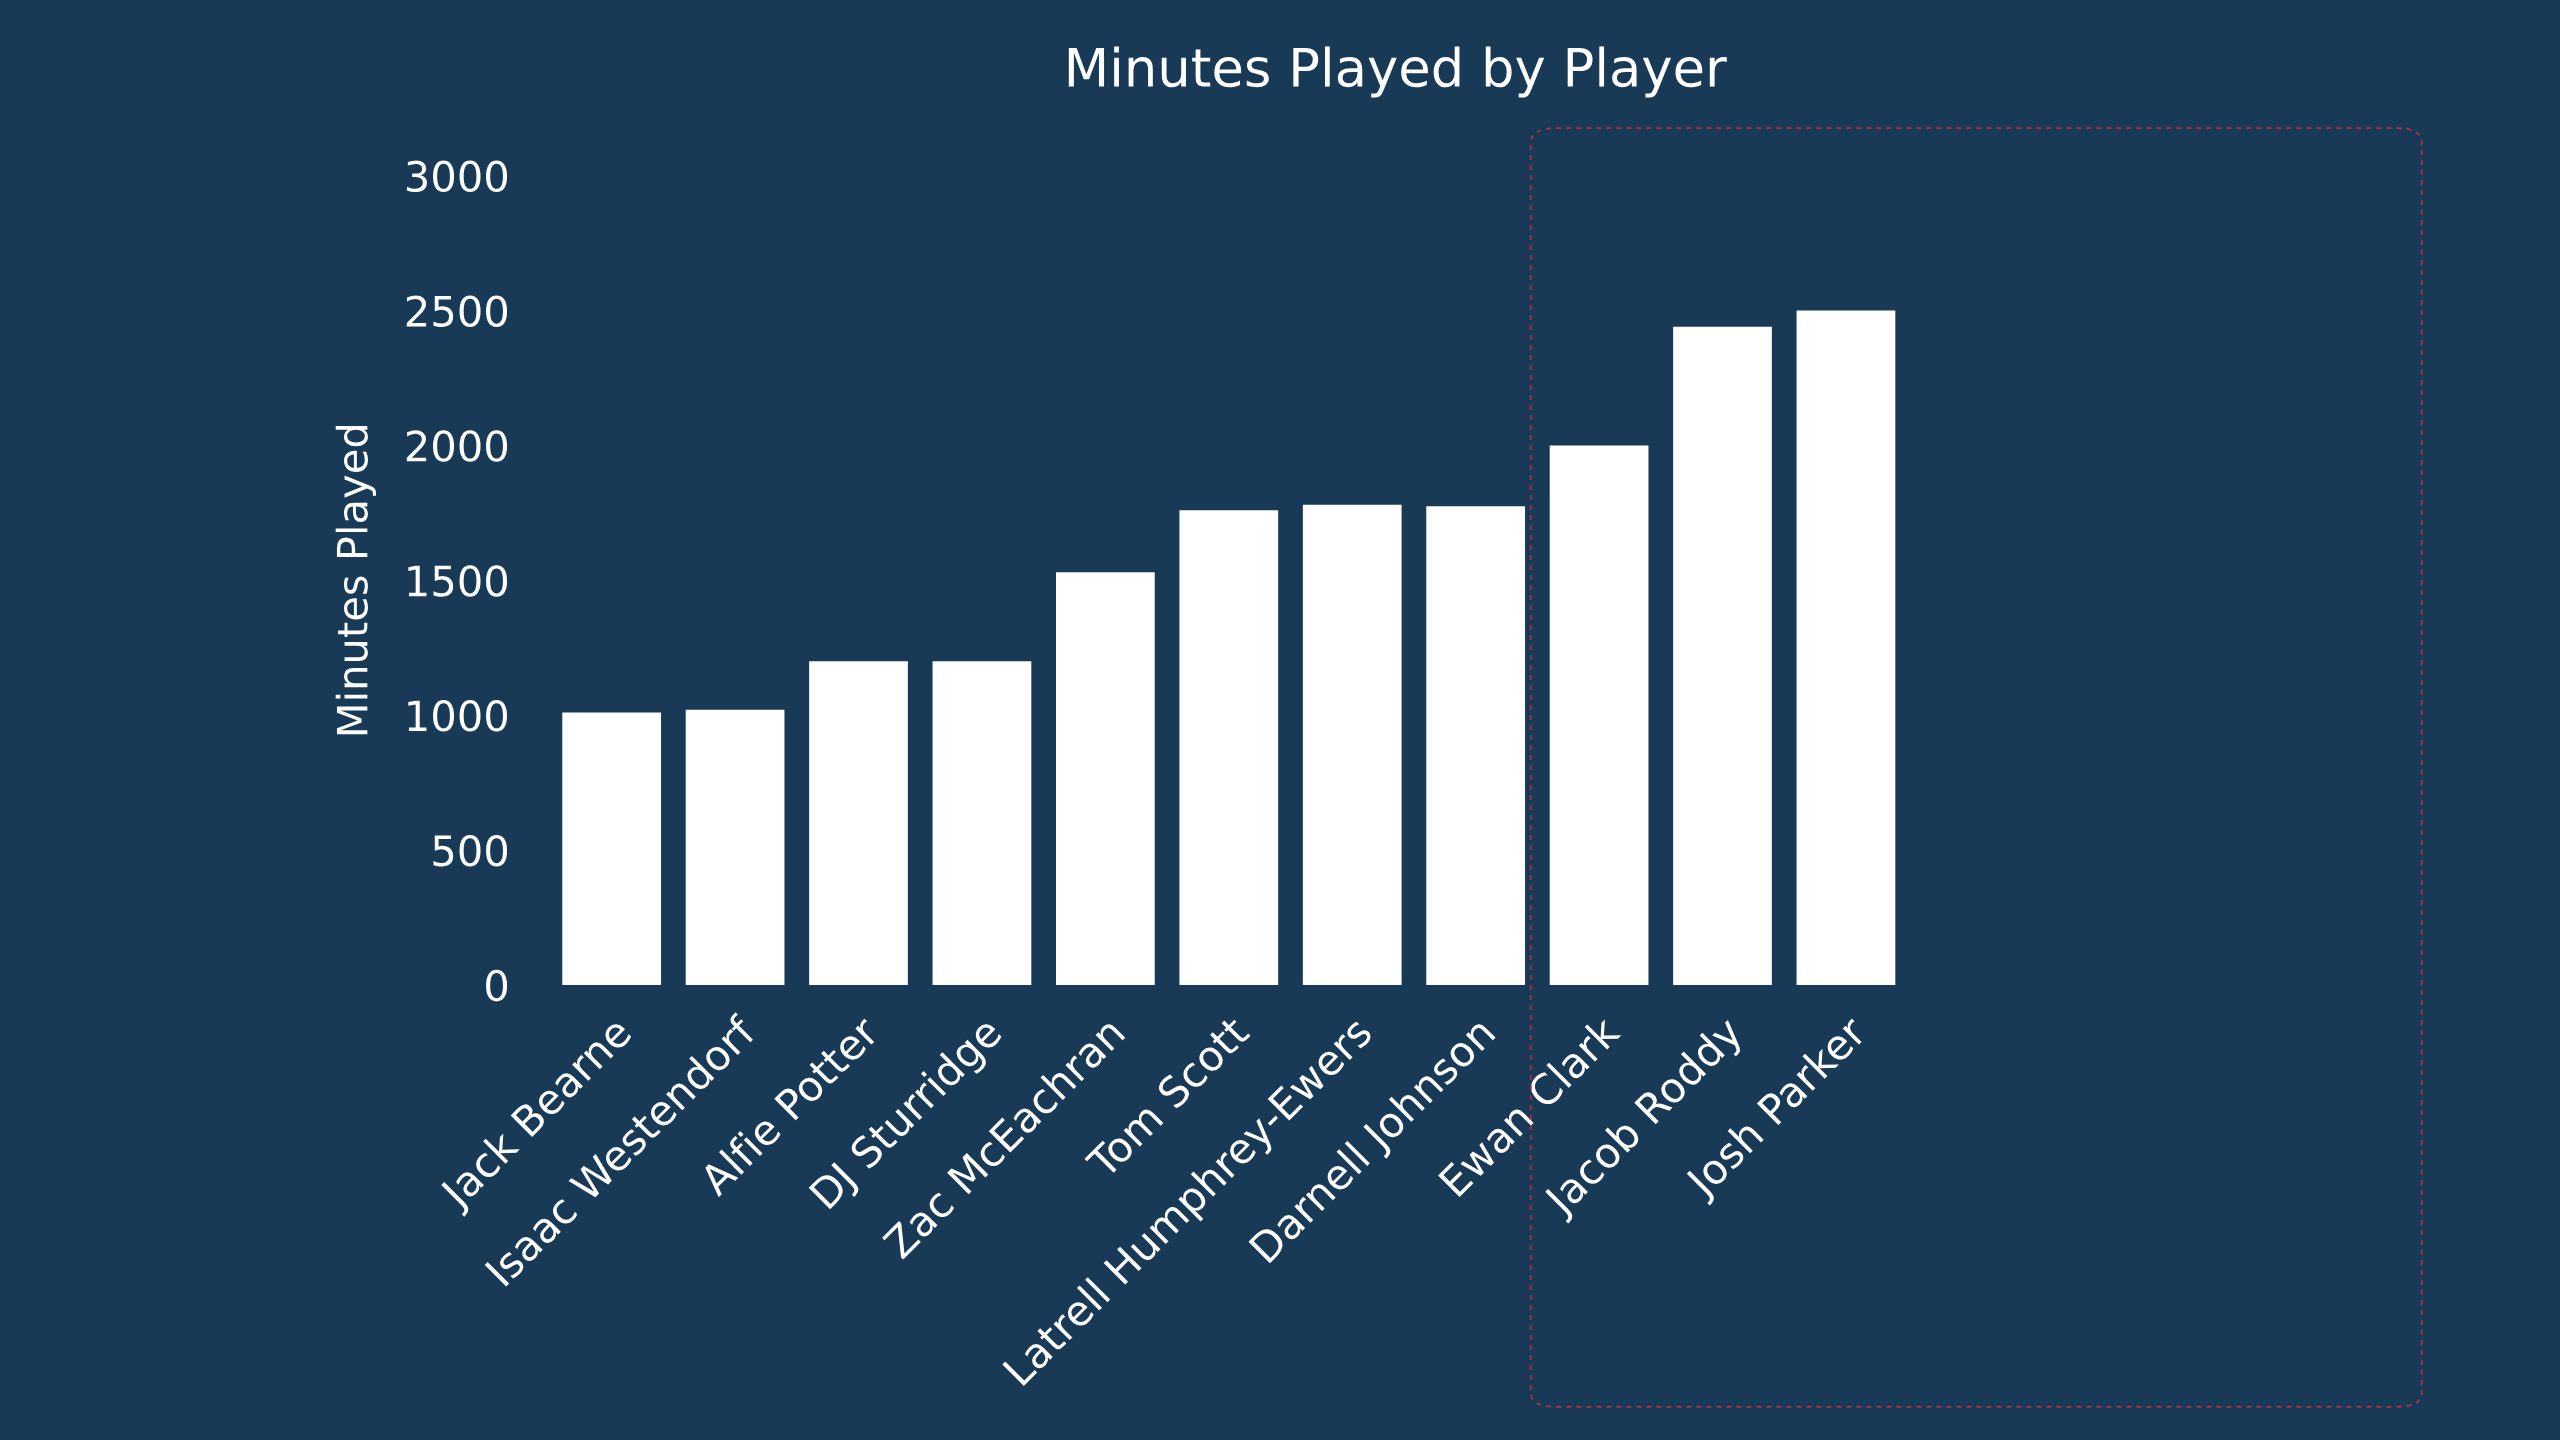 This screenshot has height=1440, width=2560. I want to click on y-tick-label: 2000, so click(457, 446).